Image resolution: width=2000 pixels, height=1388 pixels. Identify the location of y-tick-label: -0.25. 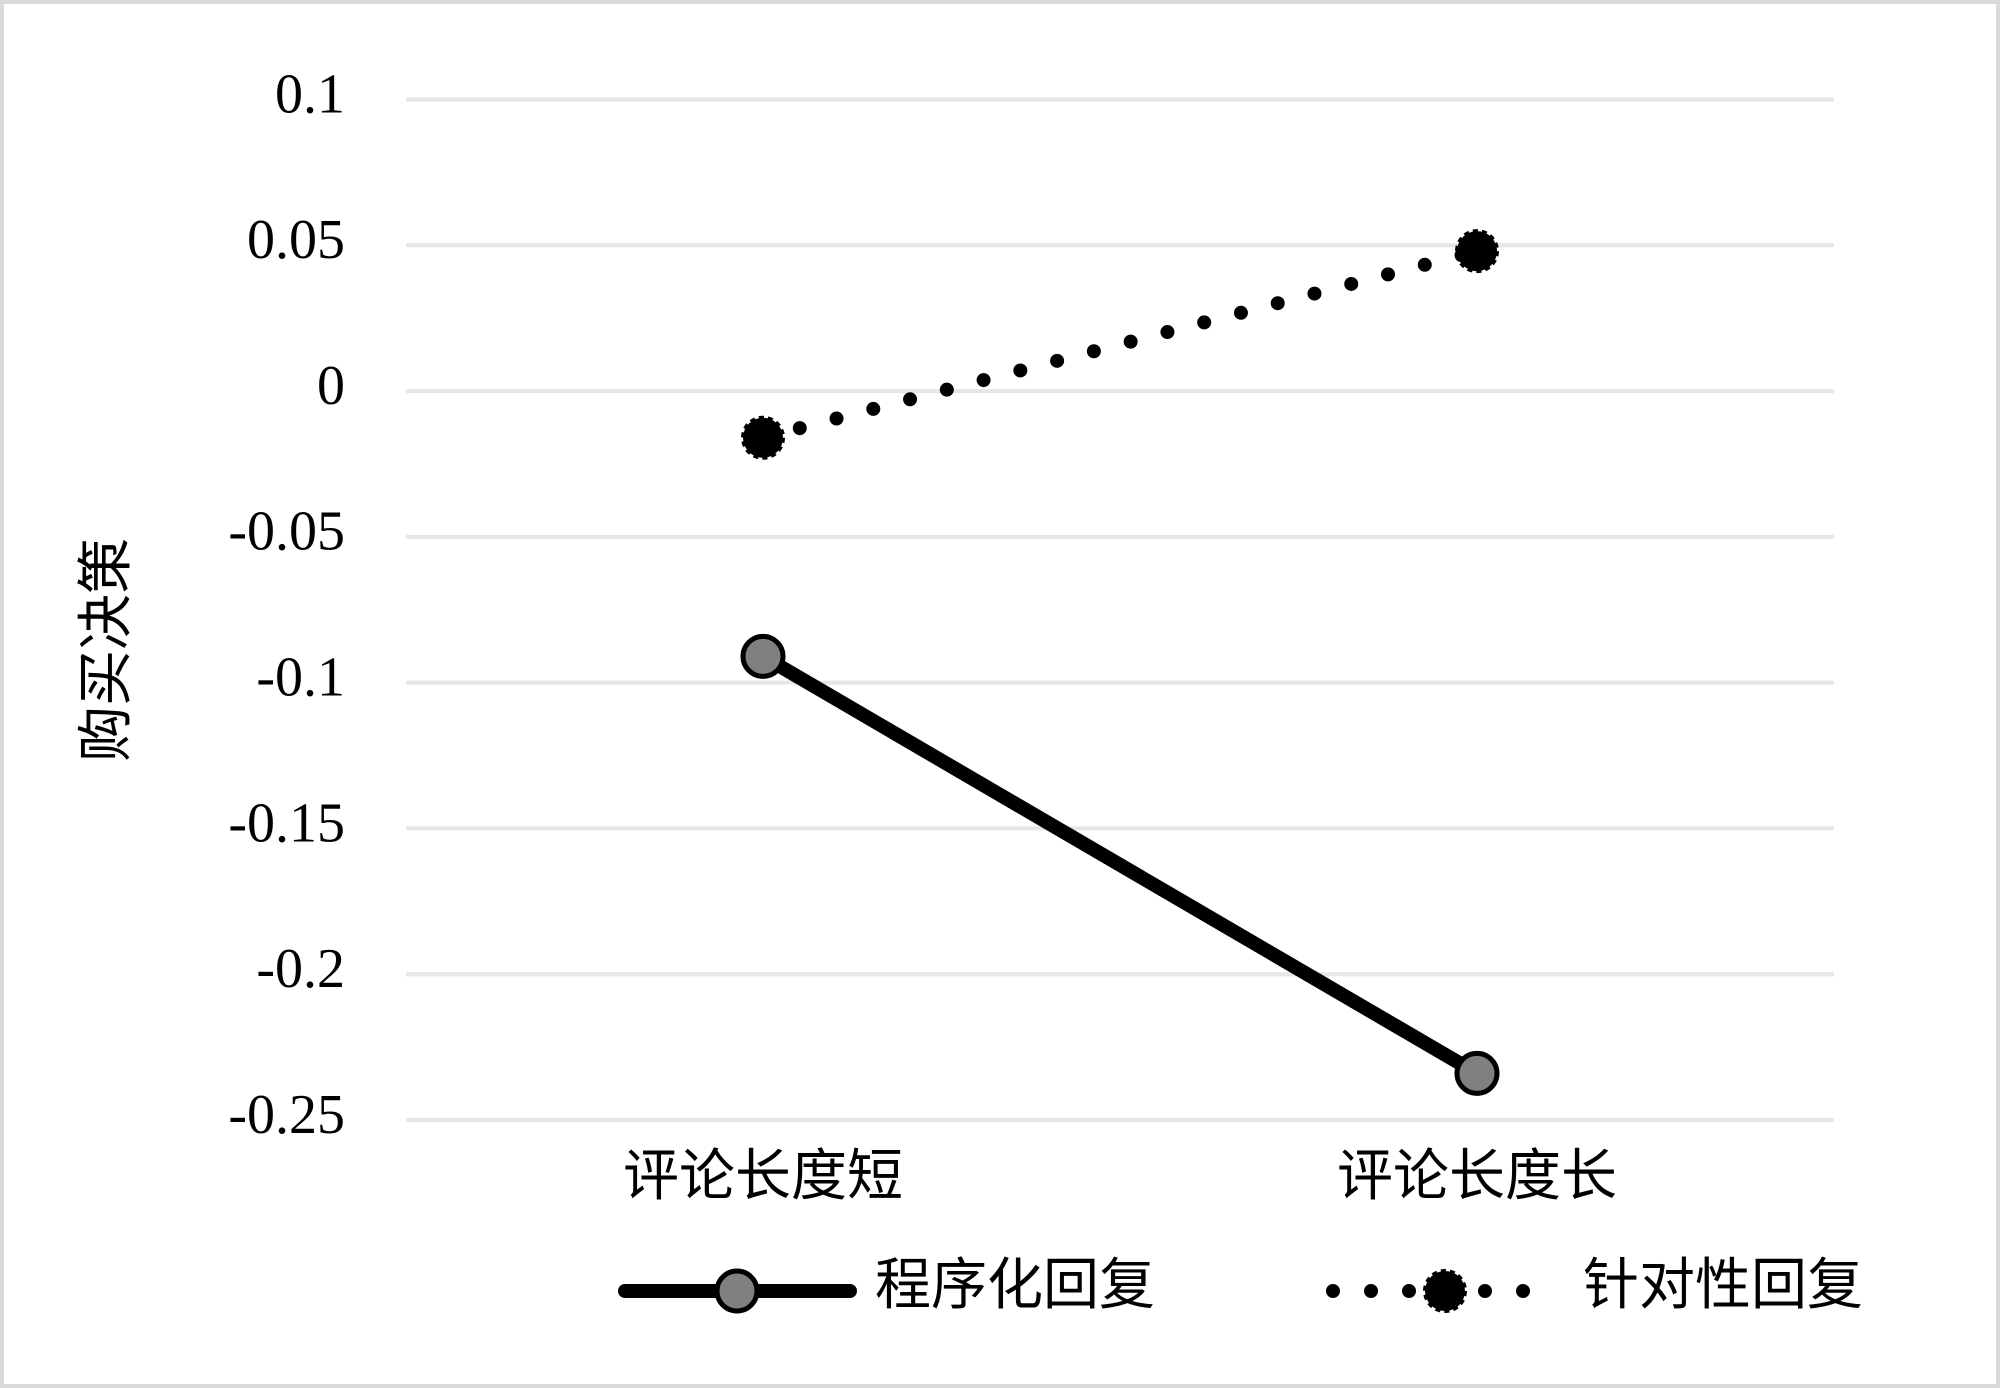
(286, 1115).